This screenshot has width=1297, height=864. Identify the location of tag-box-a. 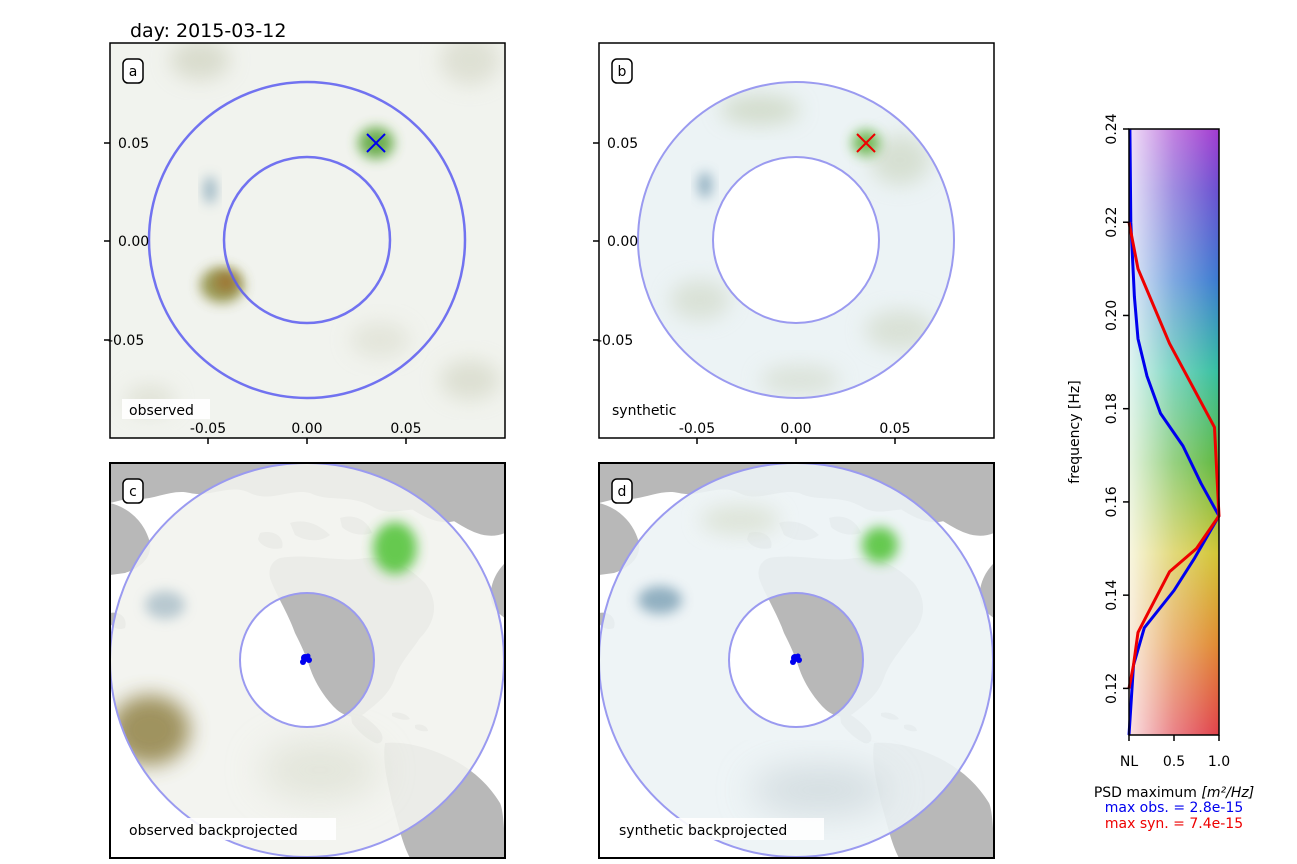
(133, 71).